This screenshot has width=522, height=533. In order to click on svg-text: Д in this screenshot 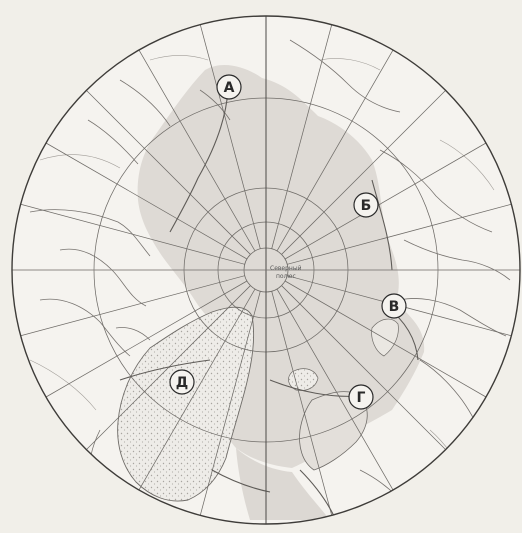, I will do `click(182, 383)`.